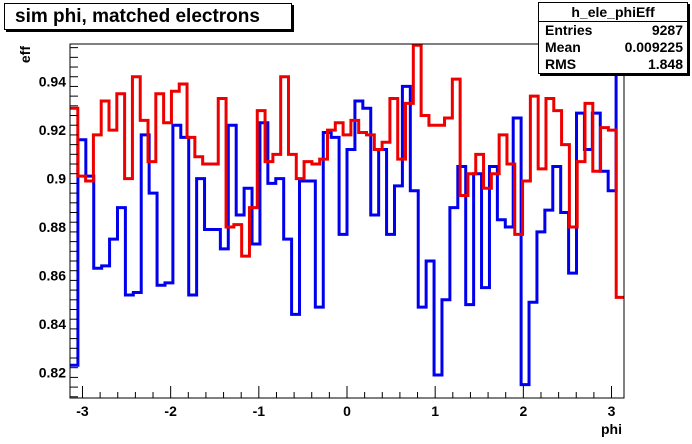 This screenshot has width=692, height=444. Describe the element at coordinates (613, 47) in the screenshot. I see `stats-row-mean: Mean 0.009225` at that location.